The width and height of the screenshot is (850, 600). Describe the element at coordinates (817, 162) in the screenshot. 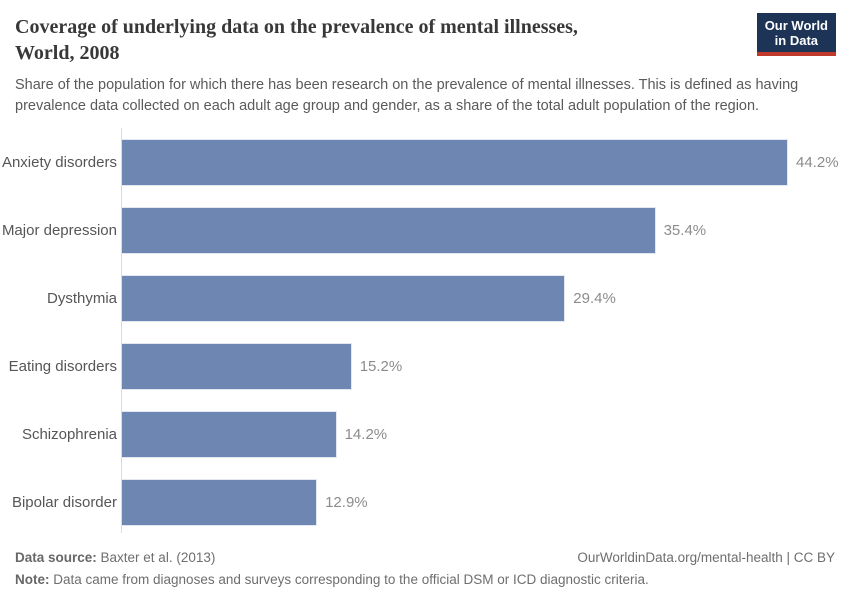

I see `bar-value-label: 44.2%` at that location.